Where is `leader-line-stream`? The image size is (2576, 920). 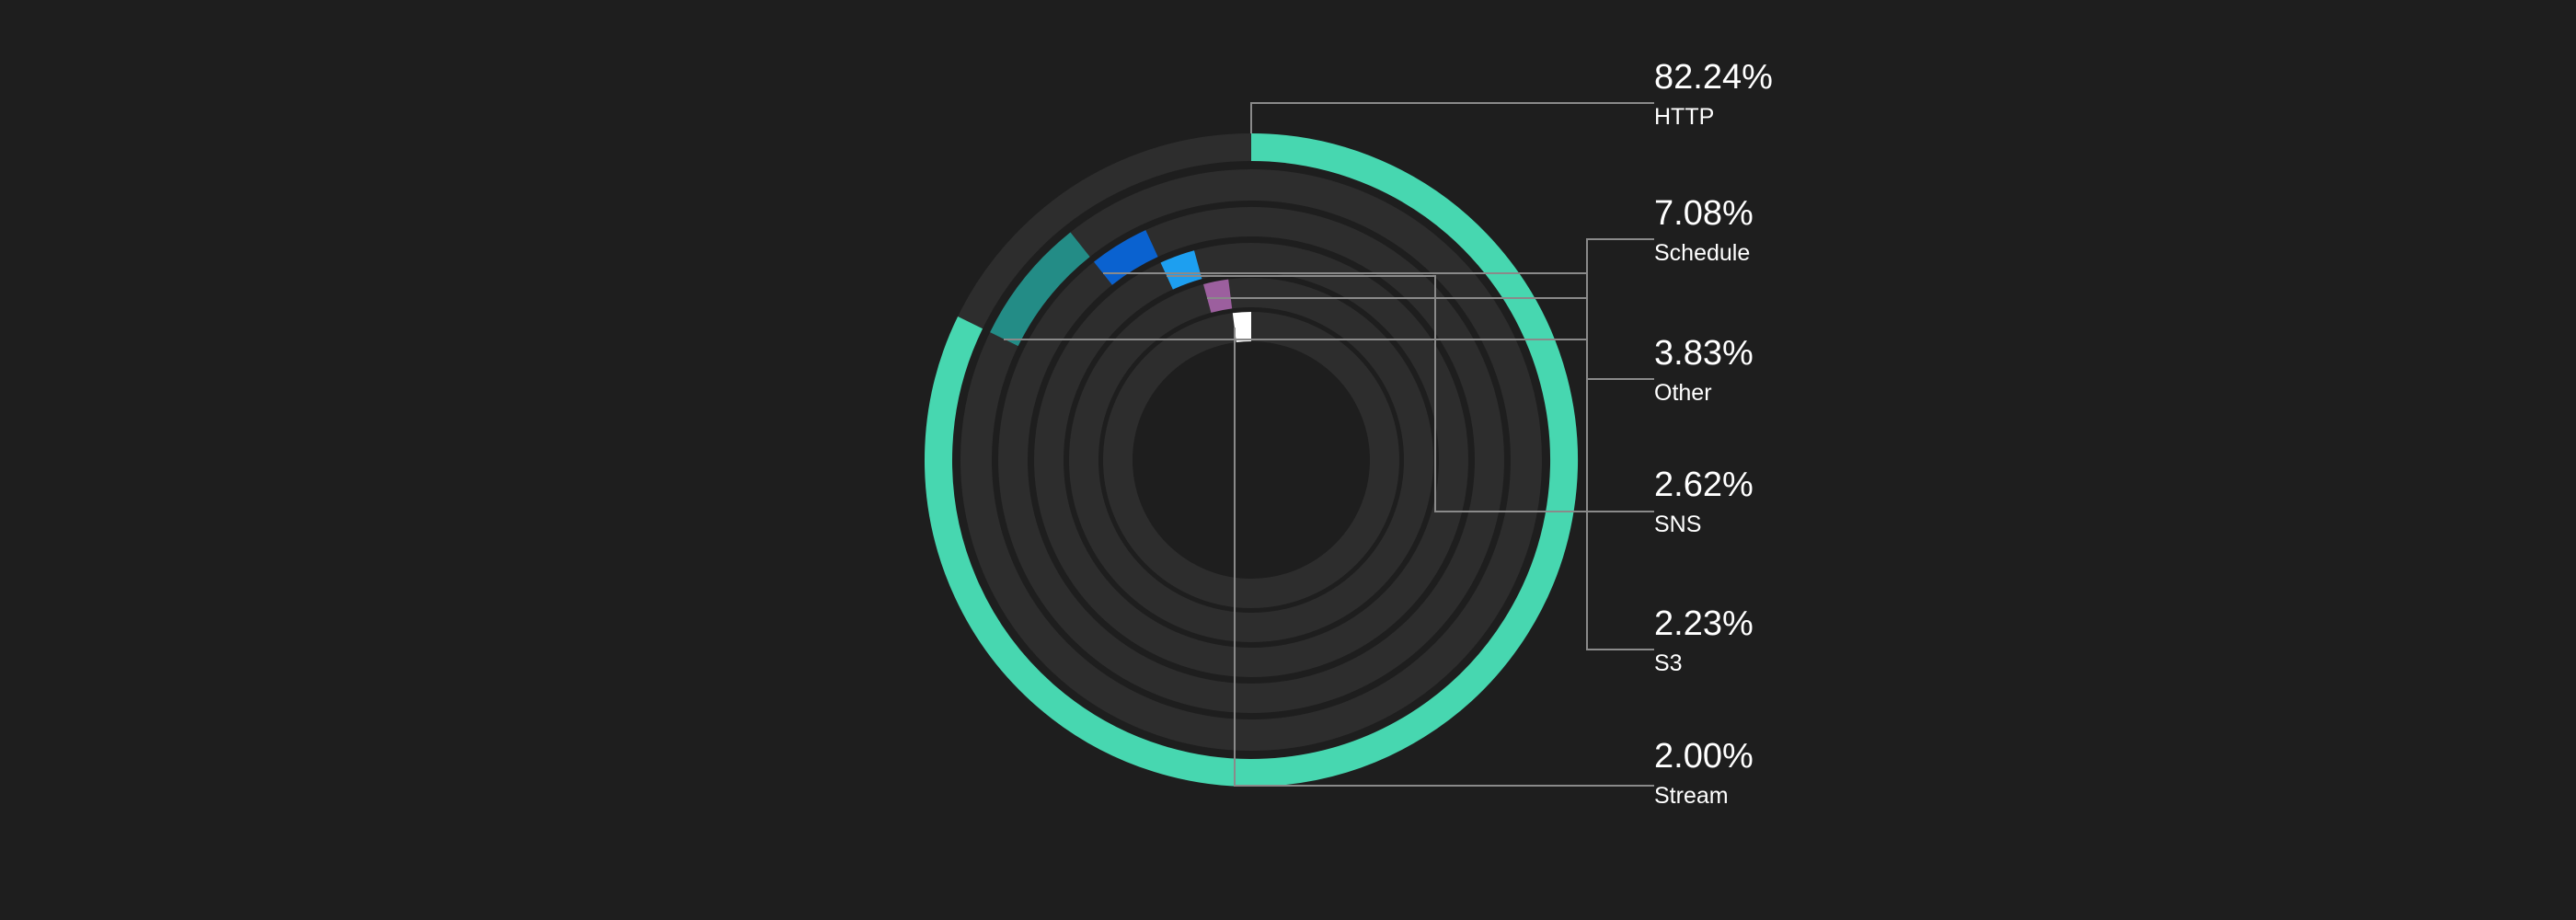 leader-line-stream is located at coordinates (1444, 557).